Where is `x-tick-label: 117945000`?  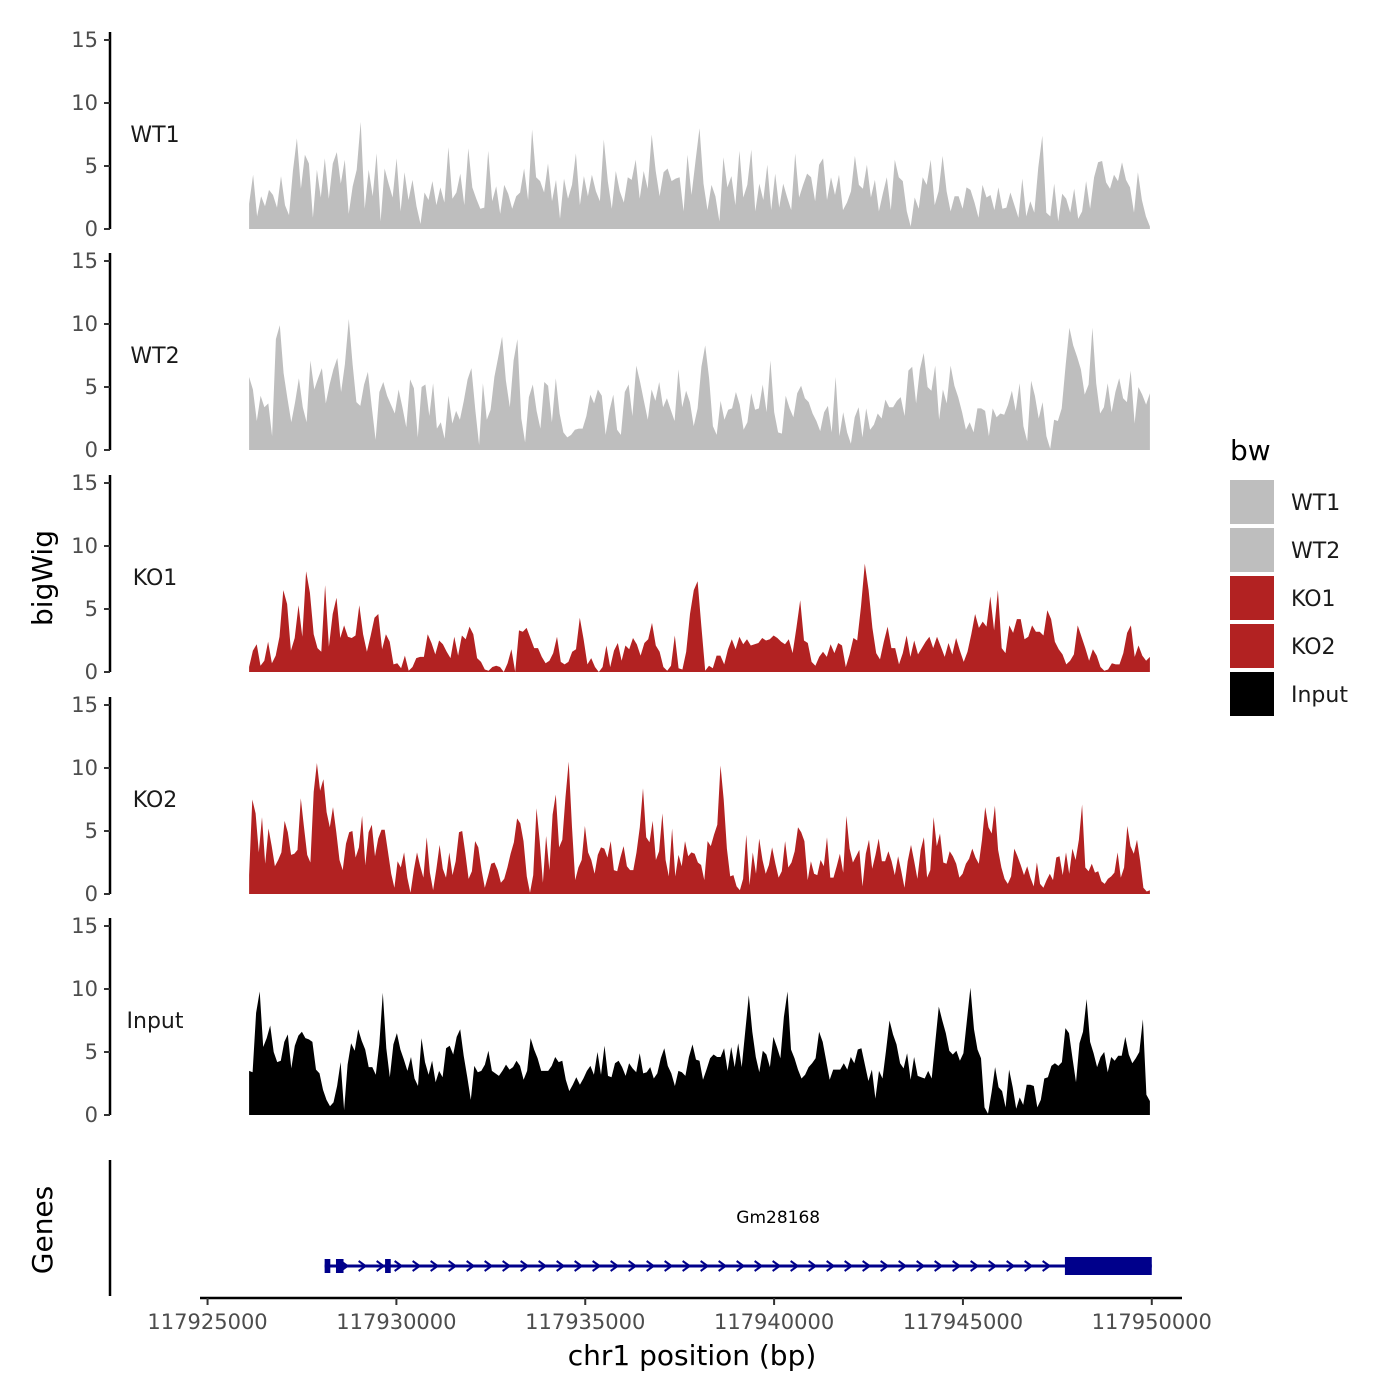 x-tick-label: 117945000 is located at coordinates (963, 1322).